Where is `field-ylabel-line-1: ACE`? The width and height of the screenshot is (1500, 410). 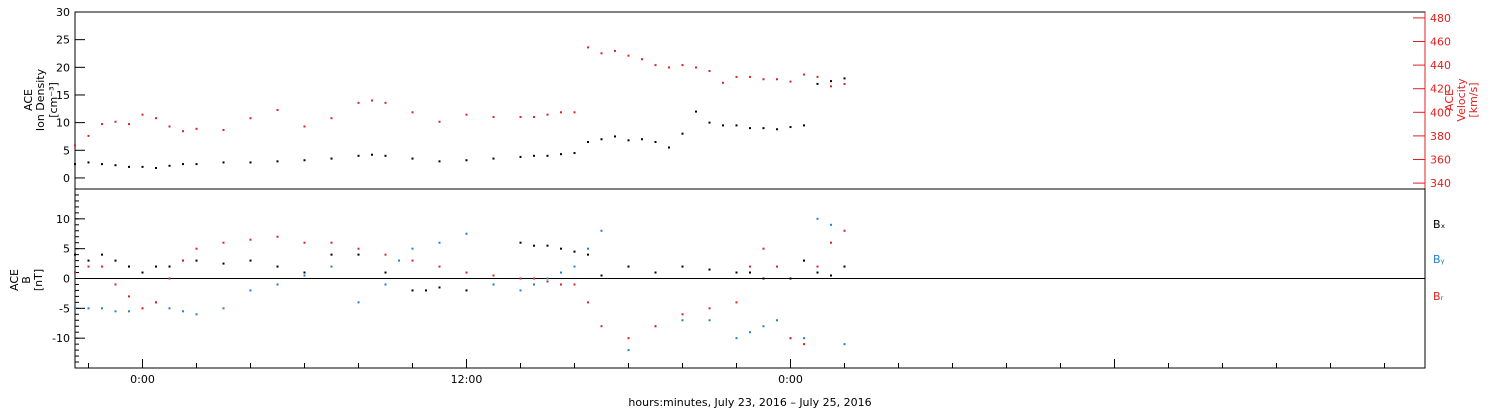
field-ylabel-line-1: ACE is located at coordinates (14, 280).